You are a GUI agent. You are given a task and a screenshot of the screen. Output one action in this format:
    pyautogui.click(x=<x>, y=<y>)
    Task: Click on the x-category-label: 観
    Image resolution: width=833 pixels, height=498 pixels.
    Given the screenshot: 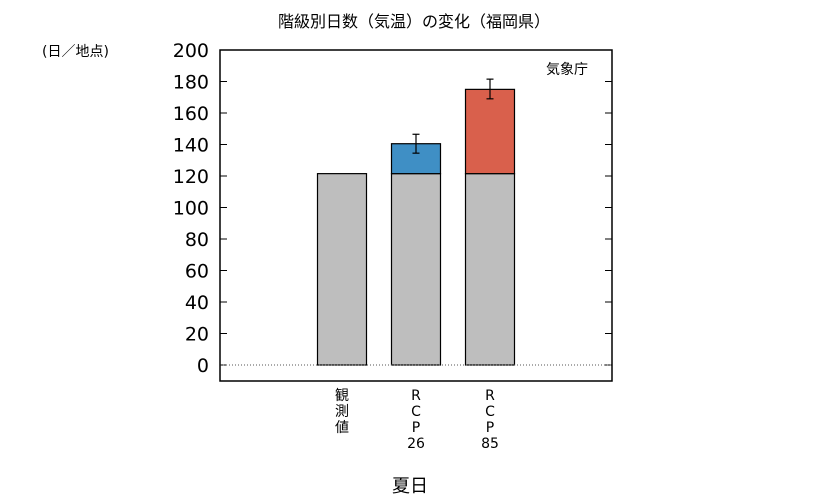 What is the action you would take?
    pyautogui.click(x=342, y=395)
    